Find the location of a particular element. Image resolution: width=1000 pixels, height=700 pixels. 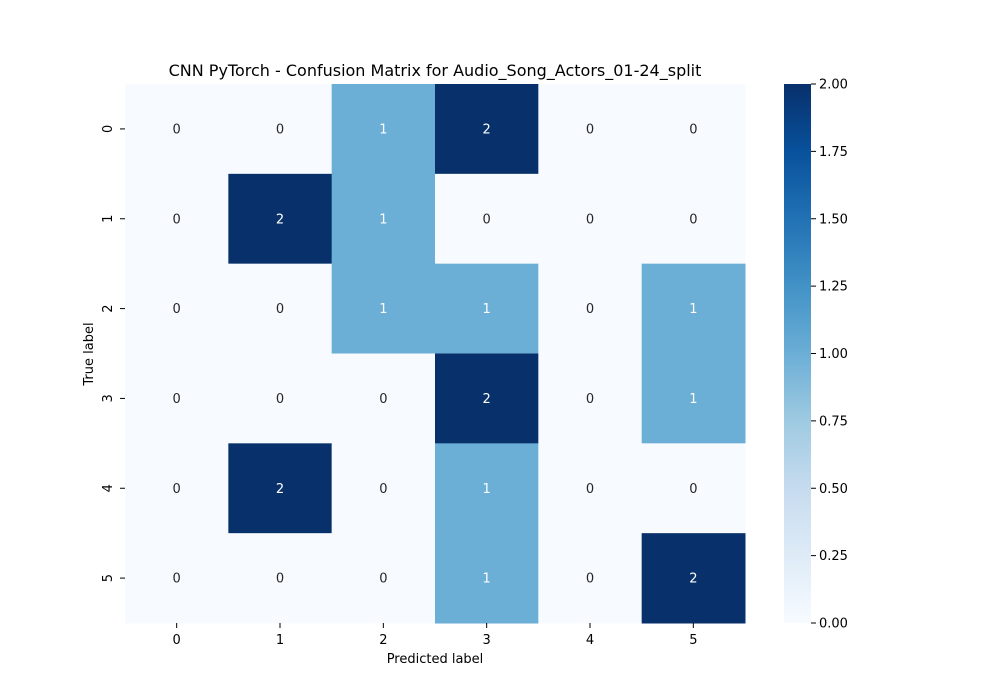

x-tick-label: 3 is located at coordinates (487, 640).